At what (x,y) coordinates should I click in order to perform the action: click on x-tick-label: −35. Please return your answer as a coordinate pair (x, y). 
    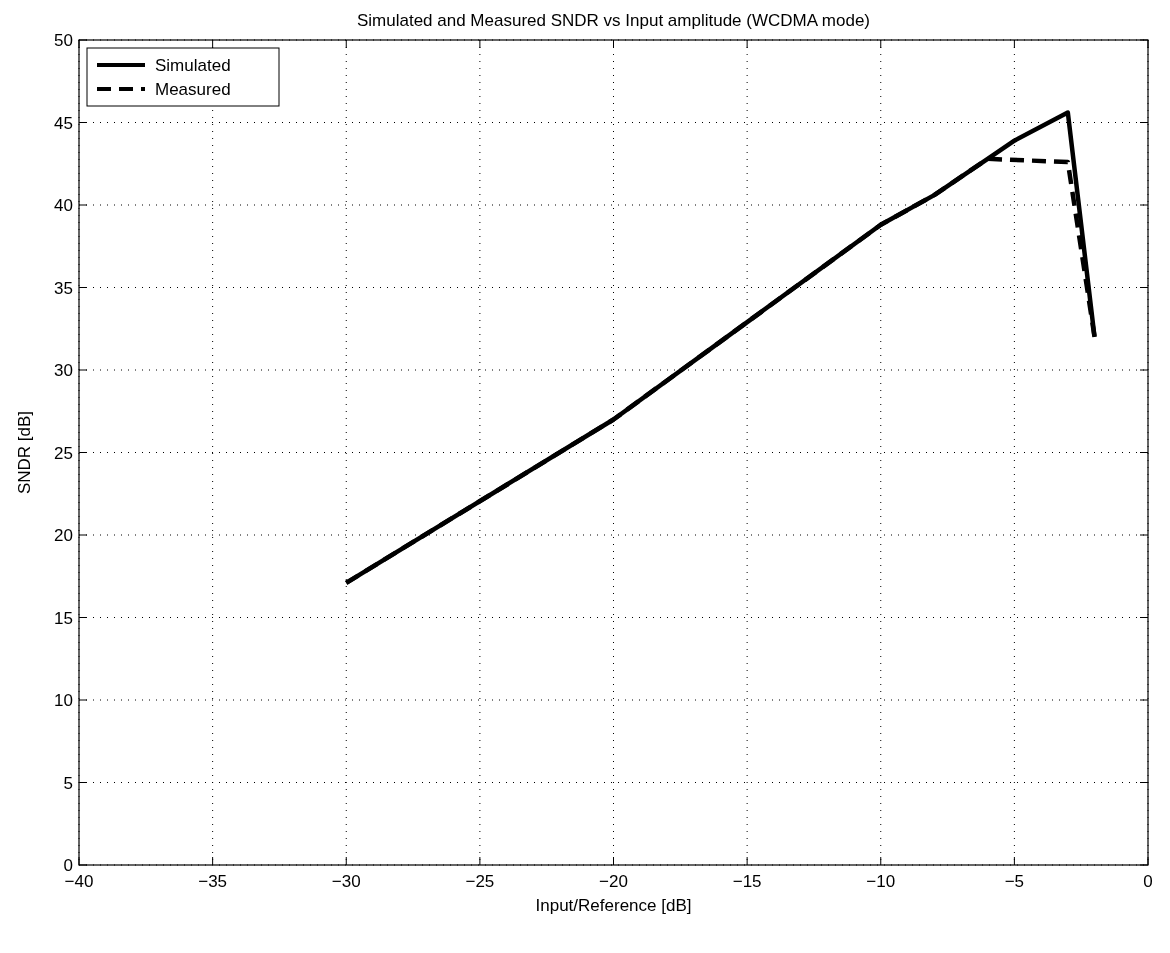
    Looking at the image, I should click on (213, 881).